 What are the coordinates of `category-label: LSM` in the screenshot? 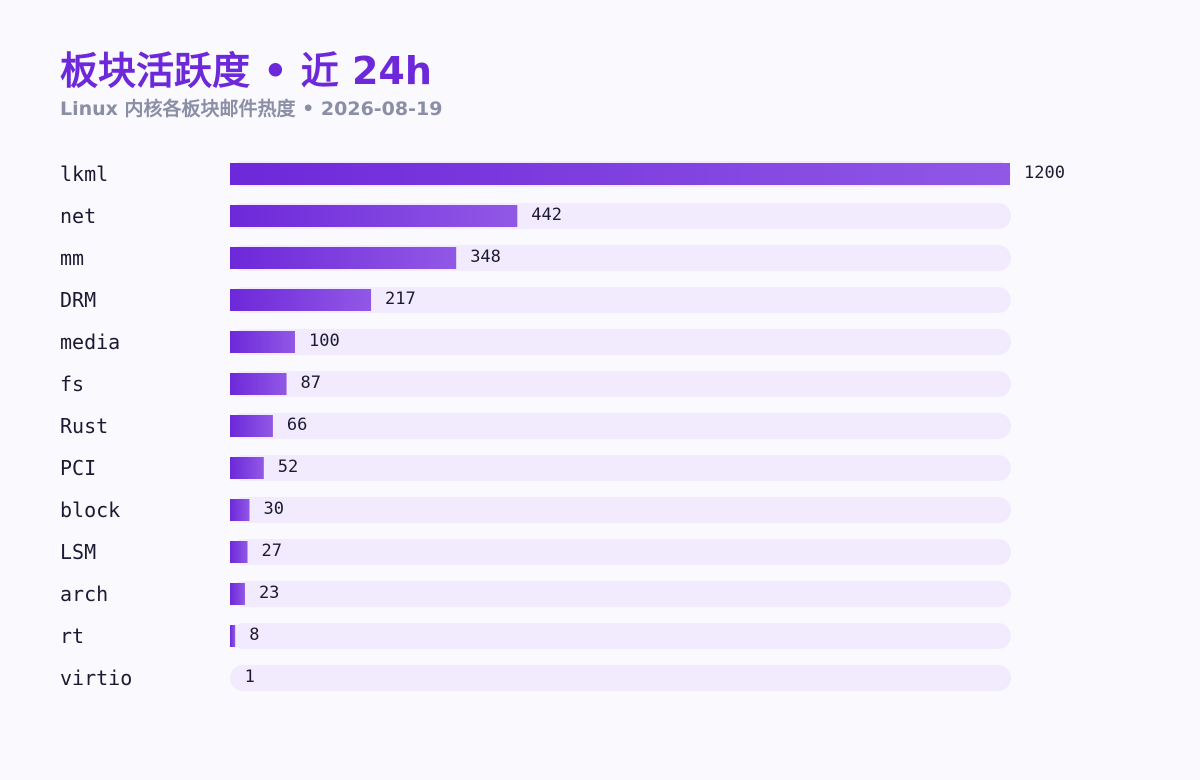 It's located at (78, 552).